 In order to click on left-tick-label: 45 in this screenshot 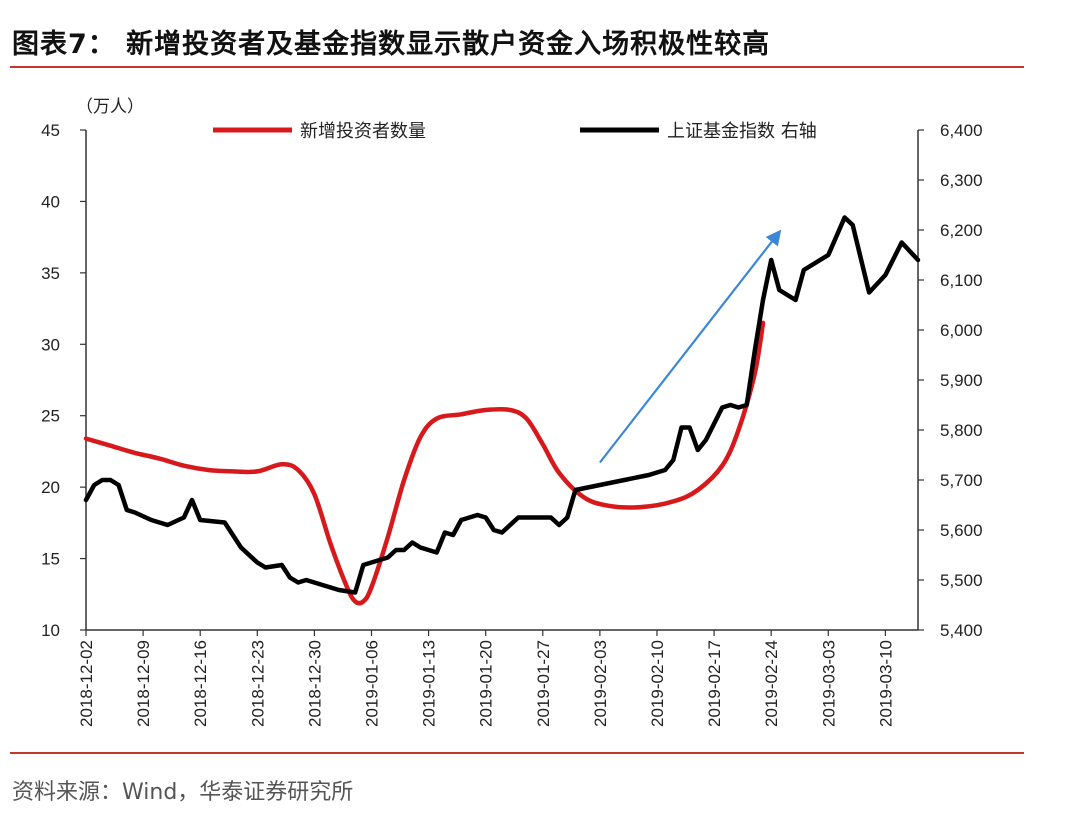, I will do `click(50, 130)`.